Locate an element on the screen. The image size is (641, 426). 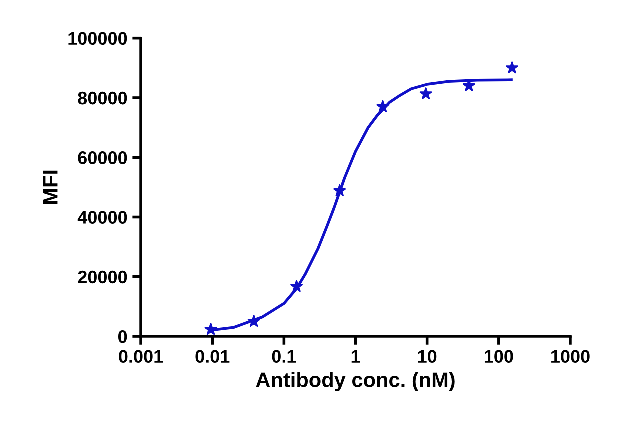
y-tick-label: 60000 is located at coordinates (103, 158).